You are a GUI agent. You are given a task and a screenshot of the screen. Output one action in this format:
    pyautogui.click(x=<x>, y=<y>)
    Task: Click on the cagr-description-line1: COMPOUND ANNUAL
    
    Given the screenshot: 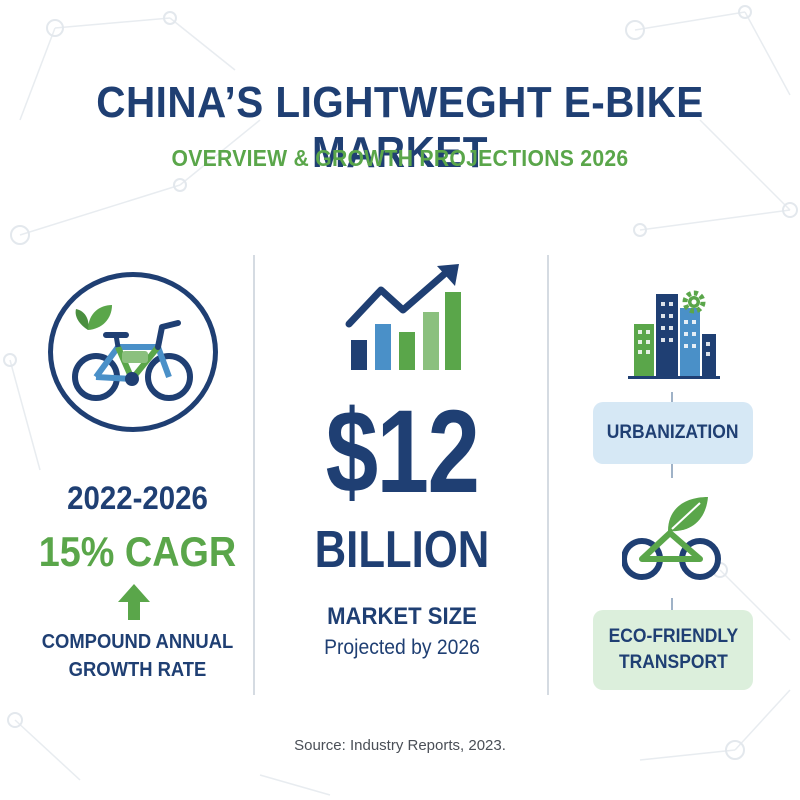 What is the action you would take?
    pyautogui.click(x=137, y=642)
    